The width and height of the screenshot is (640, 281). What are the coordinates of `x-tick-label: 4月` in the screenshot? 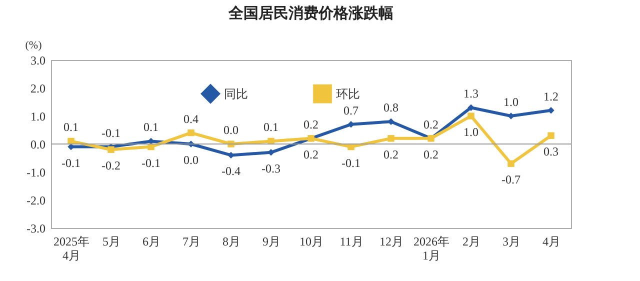 It's located at (551, 241).